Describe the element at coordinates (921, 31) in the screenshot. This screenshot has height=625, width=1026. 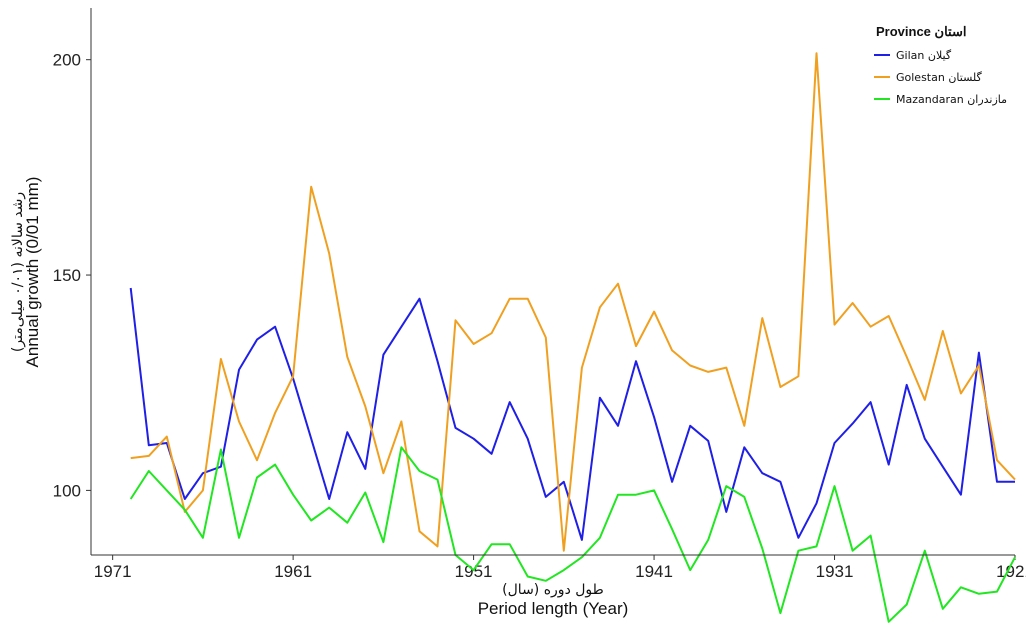
I see `legend-title: Province استان` at that location.